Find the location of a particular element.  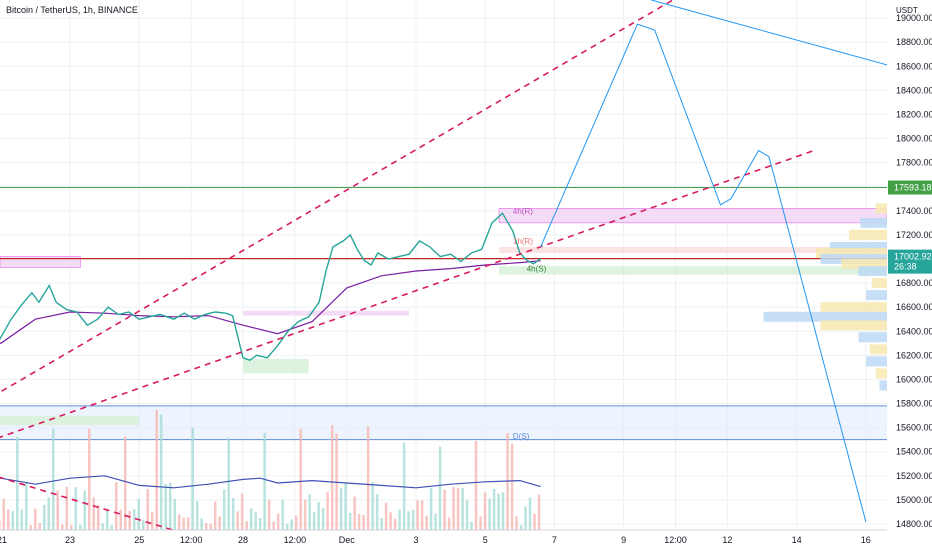

price-tick-label: 18000.00 is located at coordinates (914, 139).